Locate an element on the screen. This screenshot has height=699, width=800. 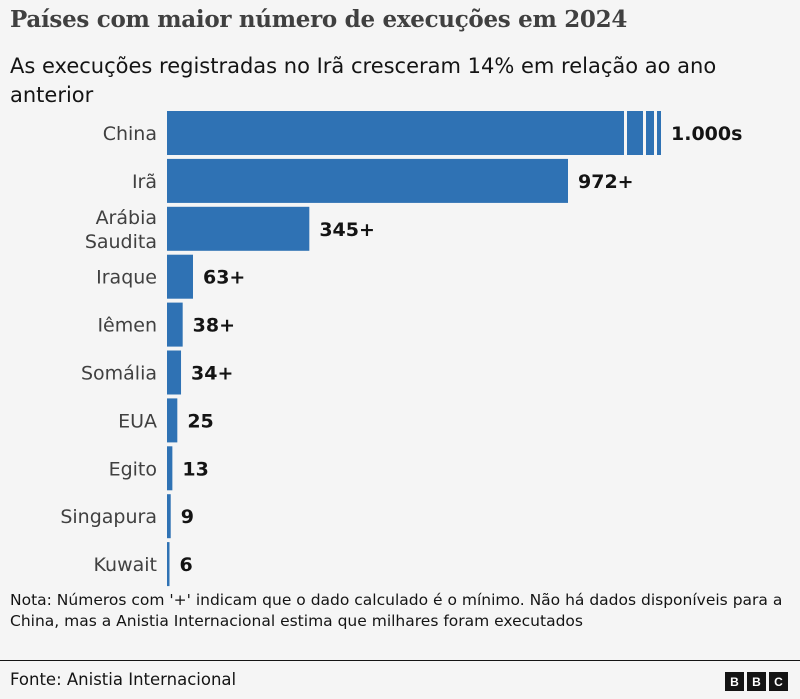
data-label: 63+ is located at coordinates (224, 278).